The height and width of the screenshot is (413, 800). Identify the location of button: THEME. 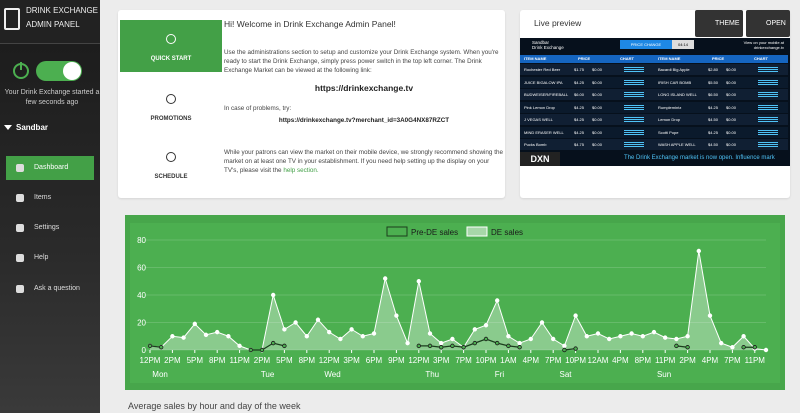
(719, 23).